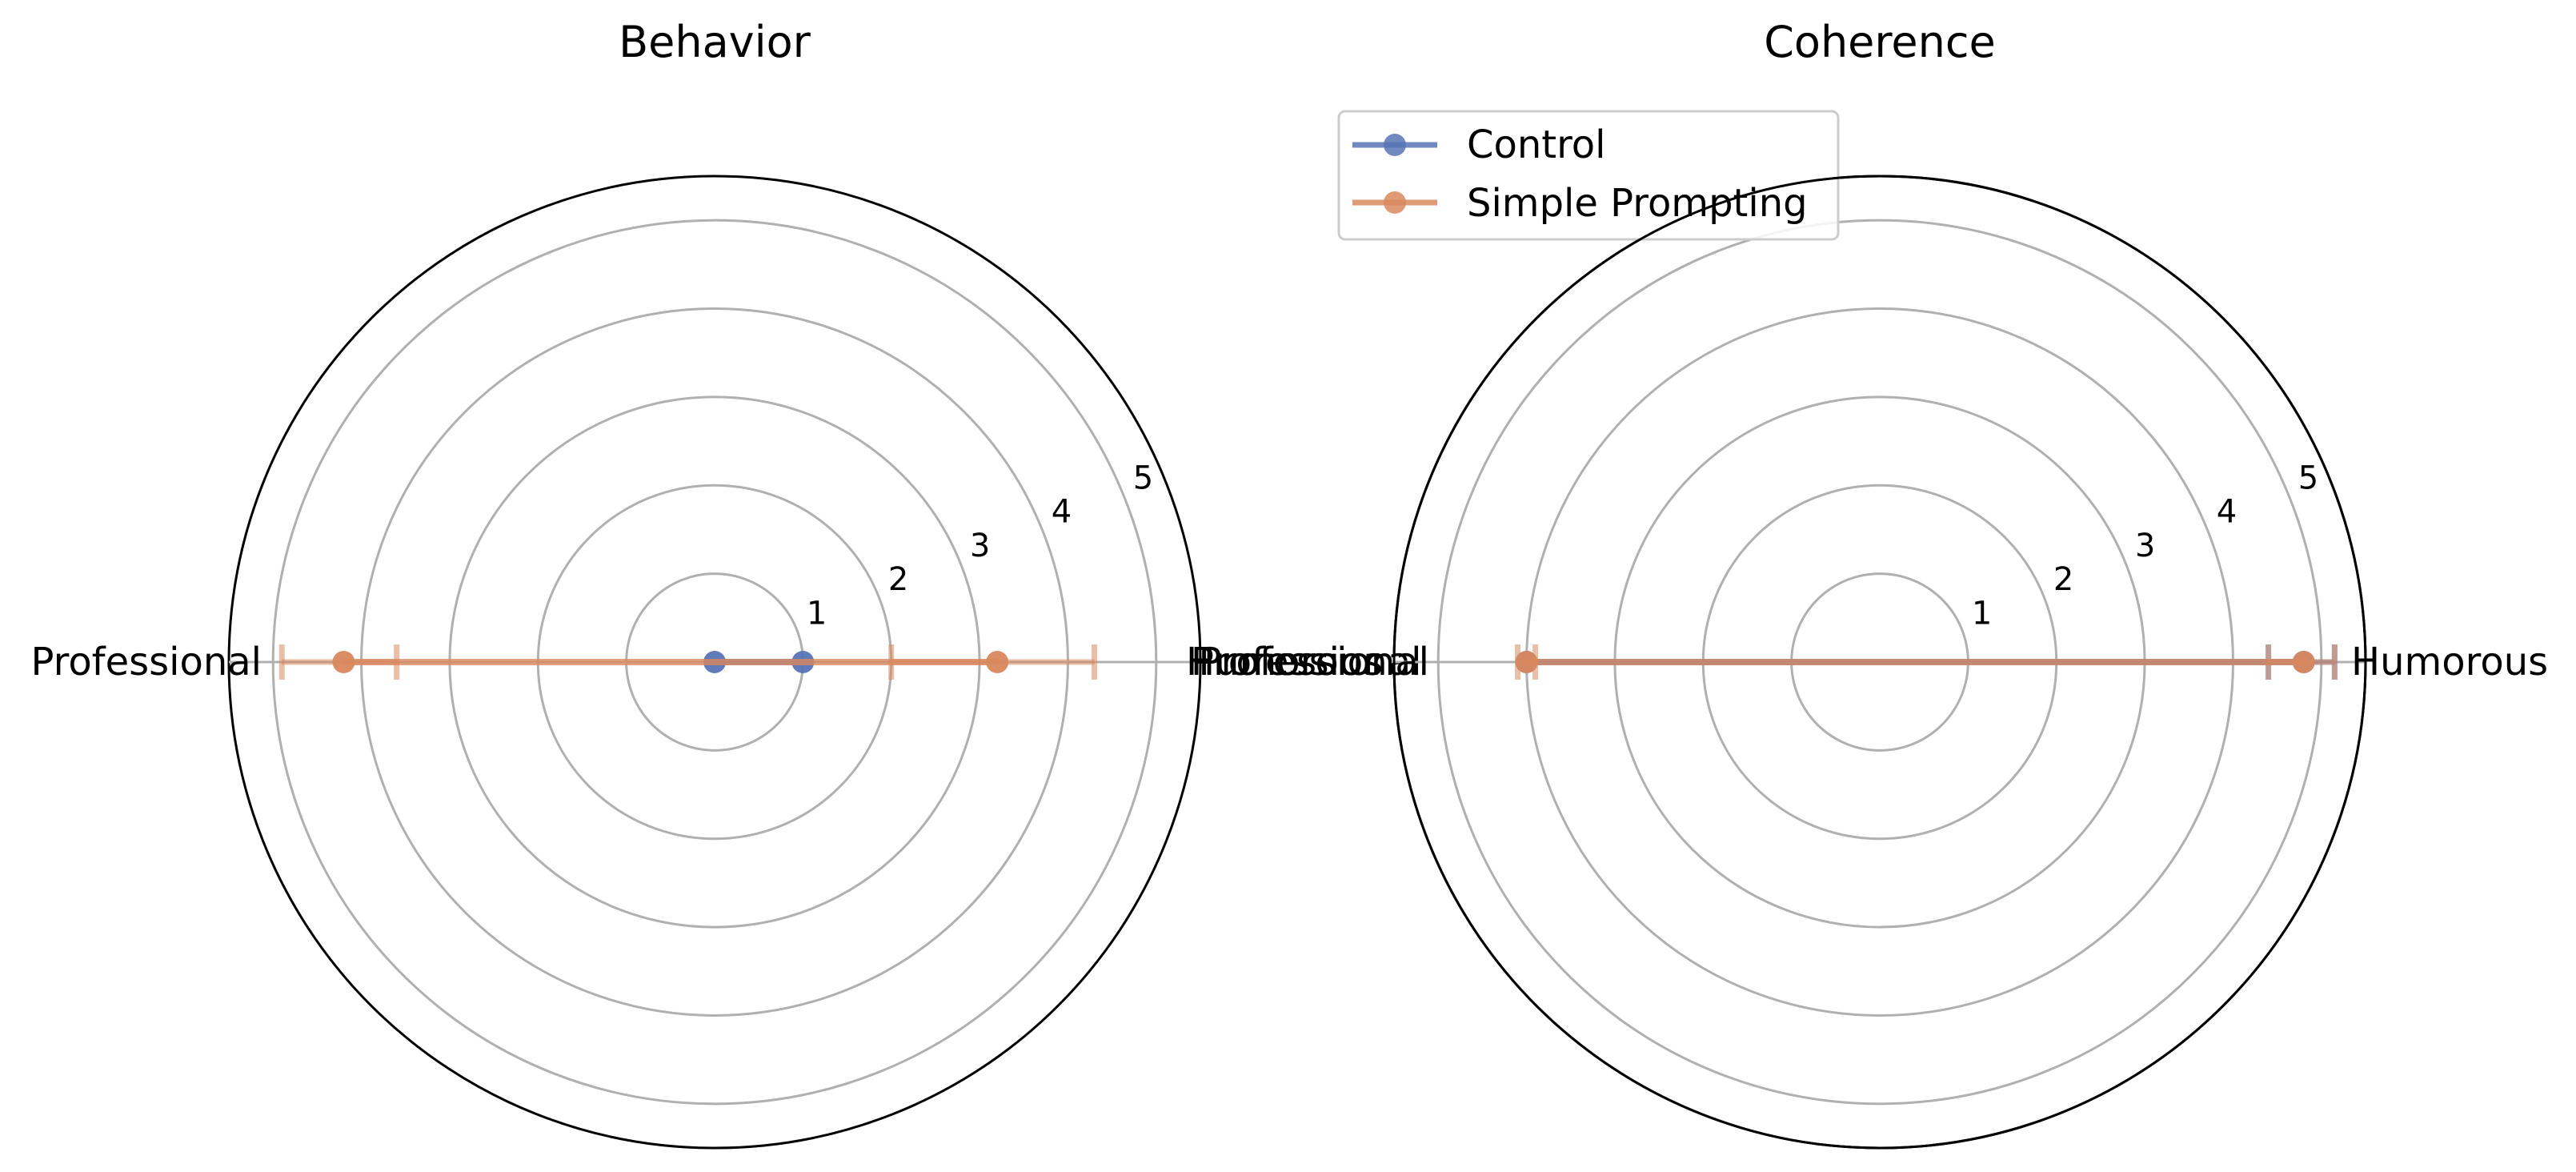  I want to click on legend-item-control: Control, so click(1479, 144).